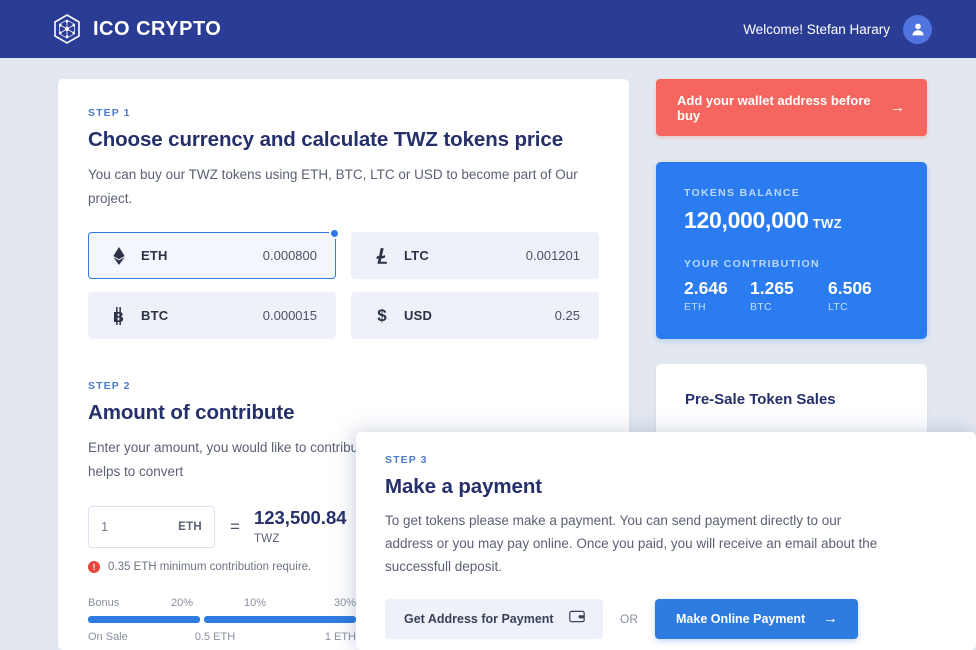 The width and height of the screenshot is (976, 650). Describe the element at coordinates (343, 284) in the screenshot. I see `currency-selector: ETH 0.000800 LTC 0.001201` at that location.